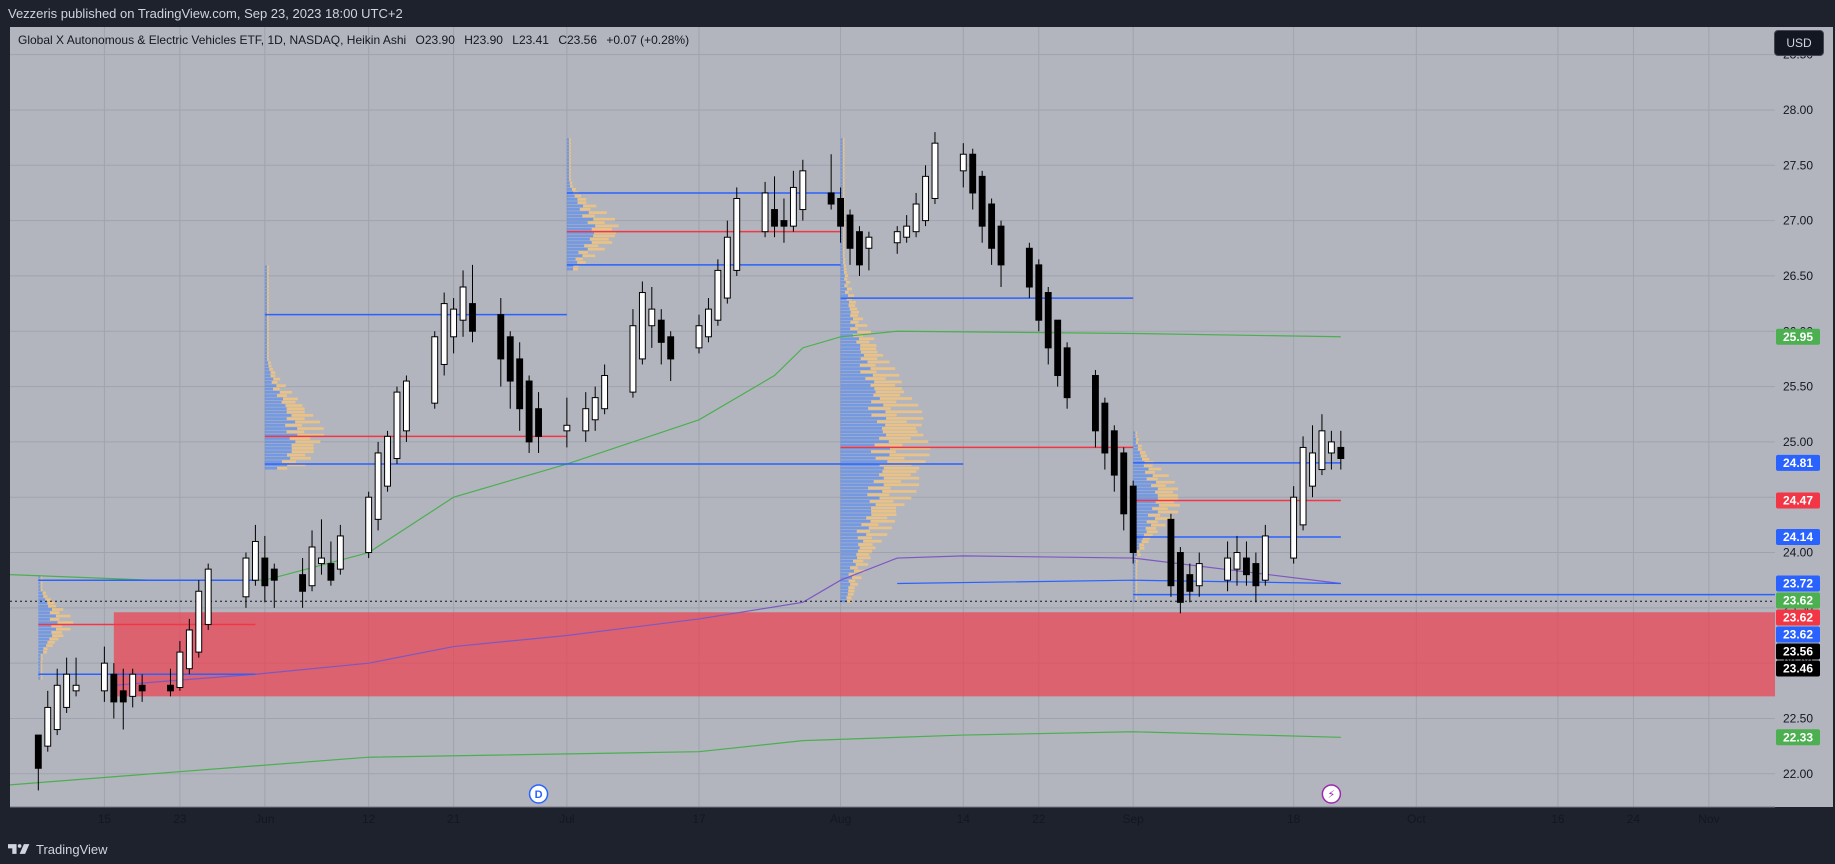  Describe the element at coordinates (1799, 43) in the screenshot. I see `currency-button: USD` at that location.